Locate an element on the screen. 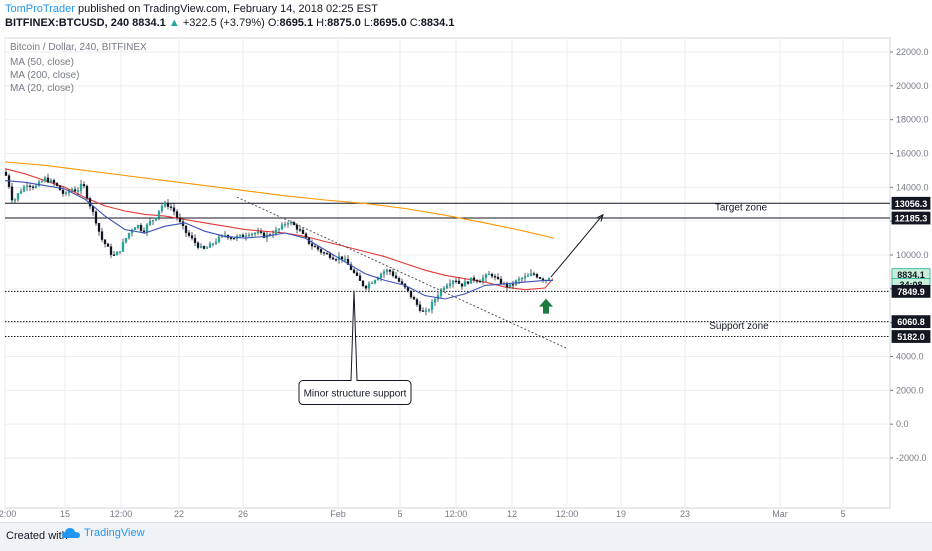 The image size is (932, 551). y-tick-label: 20000.0 is located at coordinates (912, 86).